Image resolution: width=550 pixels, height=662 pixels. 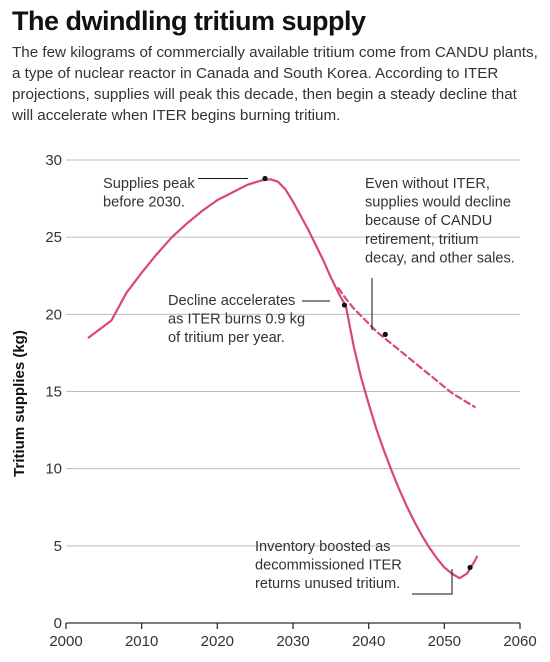 What do you see at coordinates (519, 641) in the screenshot?
I see `x-tick-label: 2060` at bounding box center [519, 641].